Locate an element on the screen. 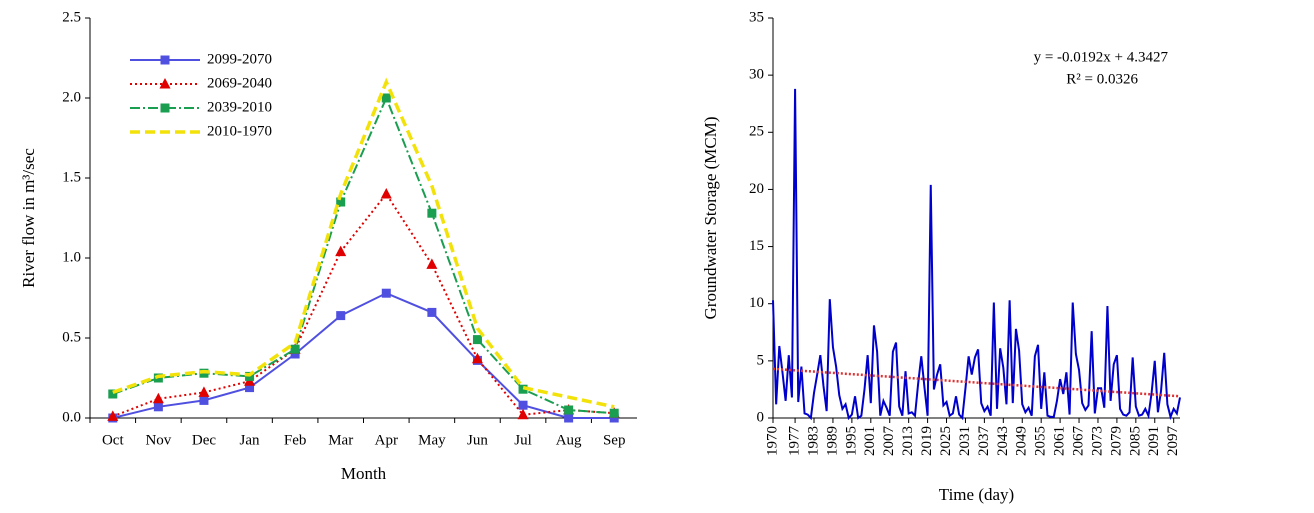  x-tick-label: 2091 is located at coordinates (1154, 441).